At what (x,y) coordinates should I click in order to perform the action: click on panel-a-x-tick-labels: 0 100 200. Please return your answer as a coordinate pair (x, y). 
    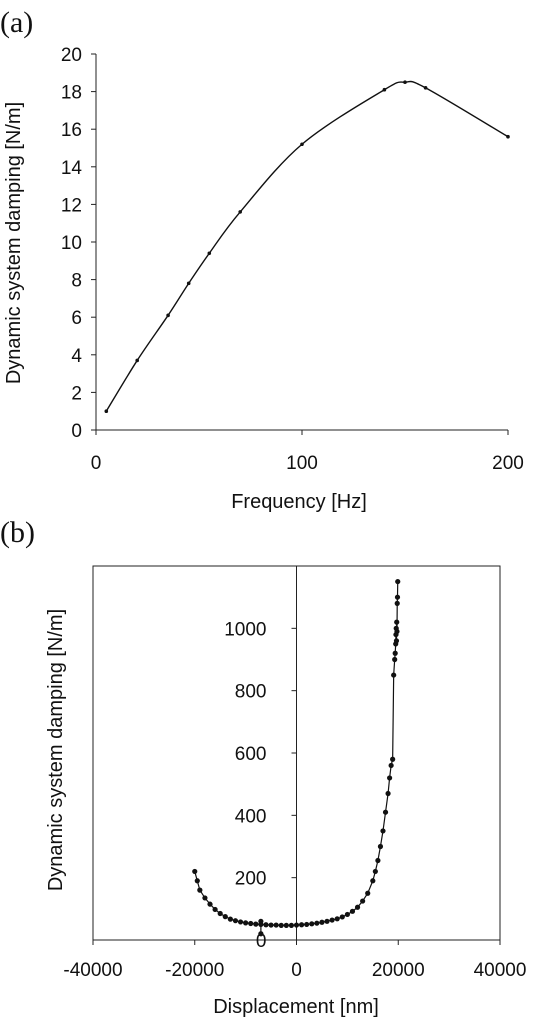
    Looking at the image, I should click on (307, 452).